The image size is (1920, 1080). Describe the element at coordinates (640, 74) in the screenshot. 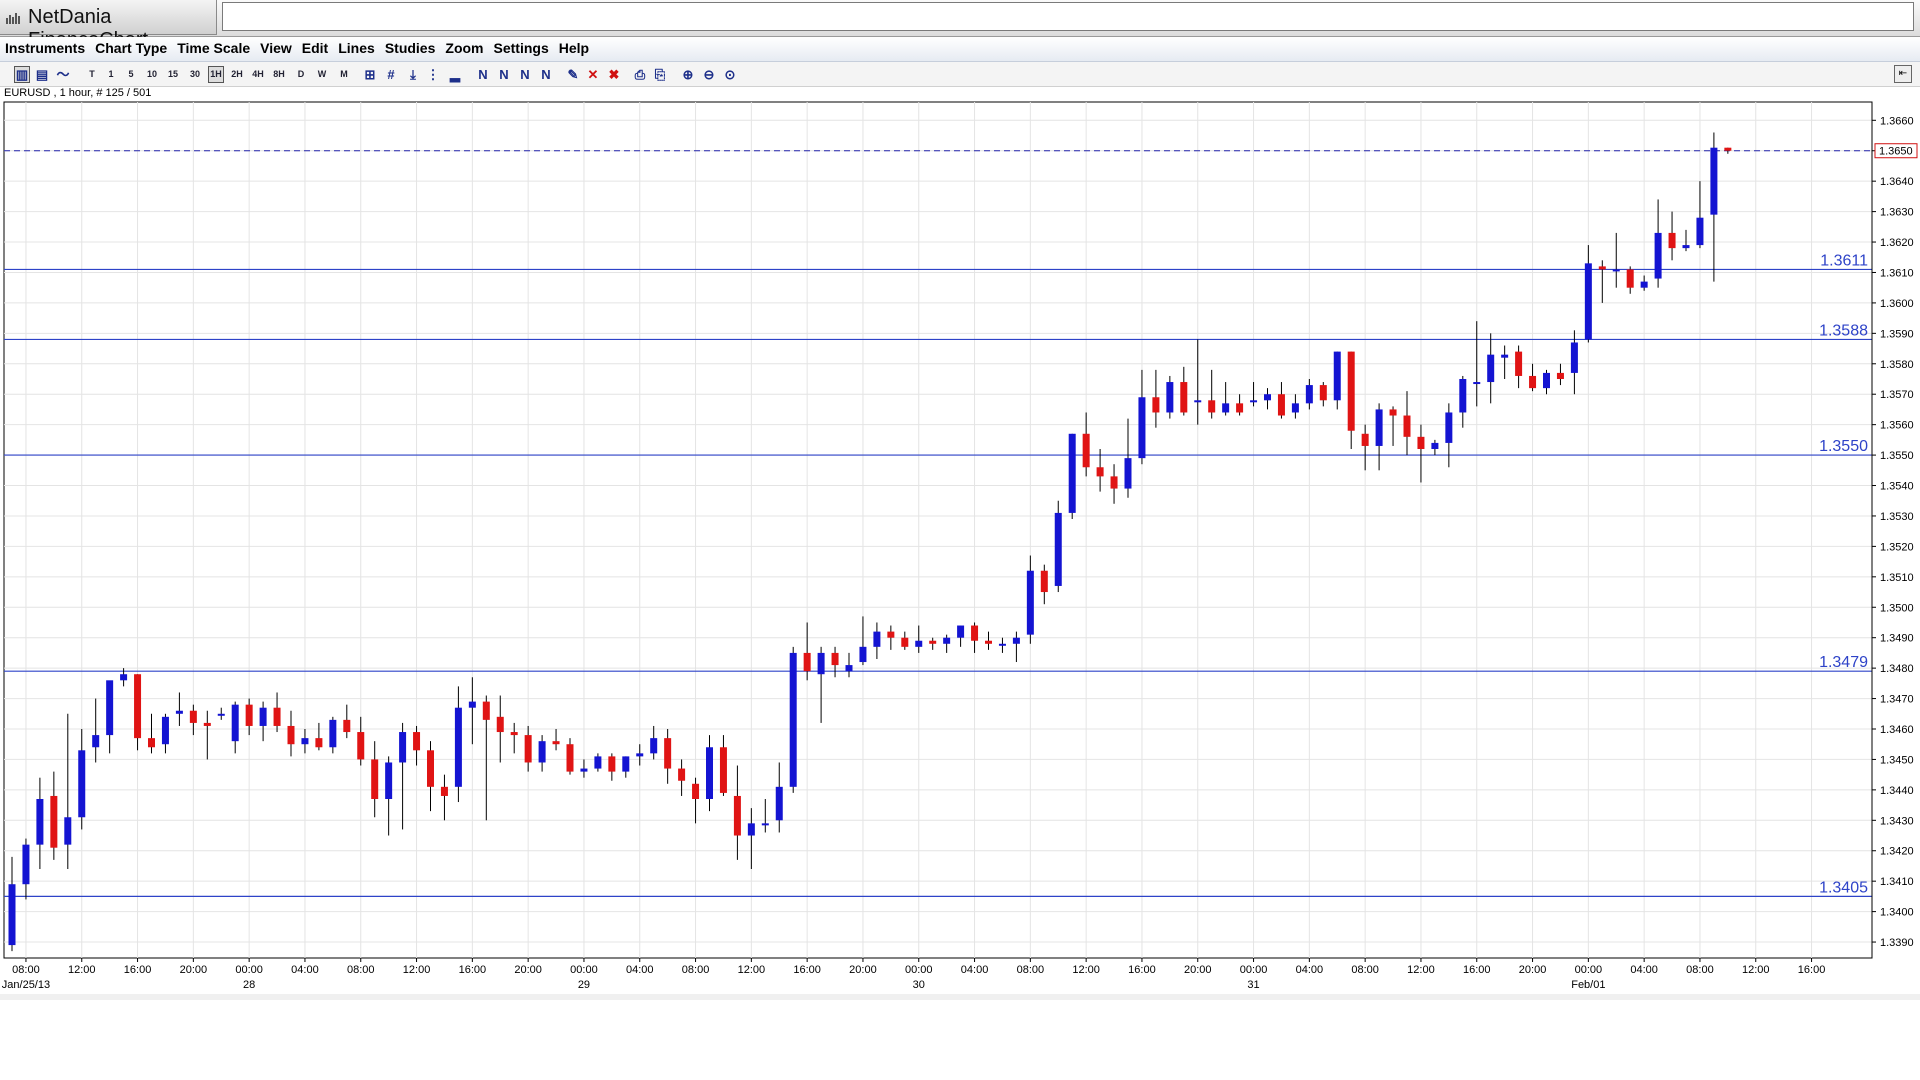

I see `print-icon: ⎙` at that location.